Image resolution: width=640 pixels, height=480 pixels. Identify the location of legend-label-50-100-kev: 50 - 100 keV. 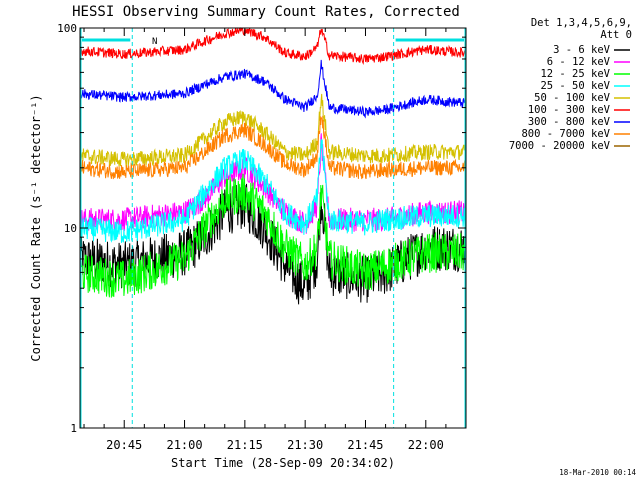
(572, 98).